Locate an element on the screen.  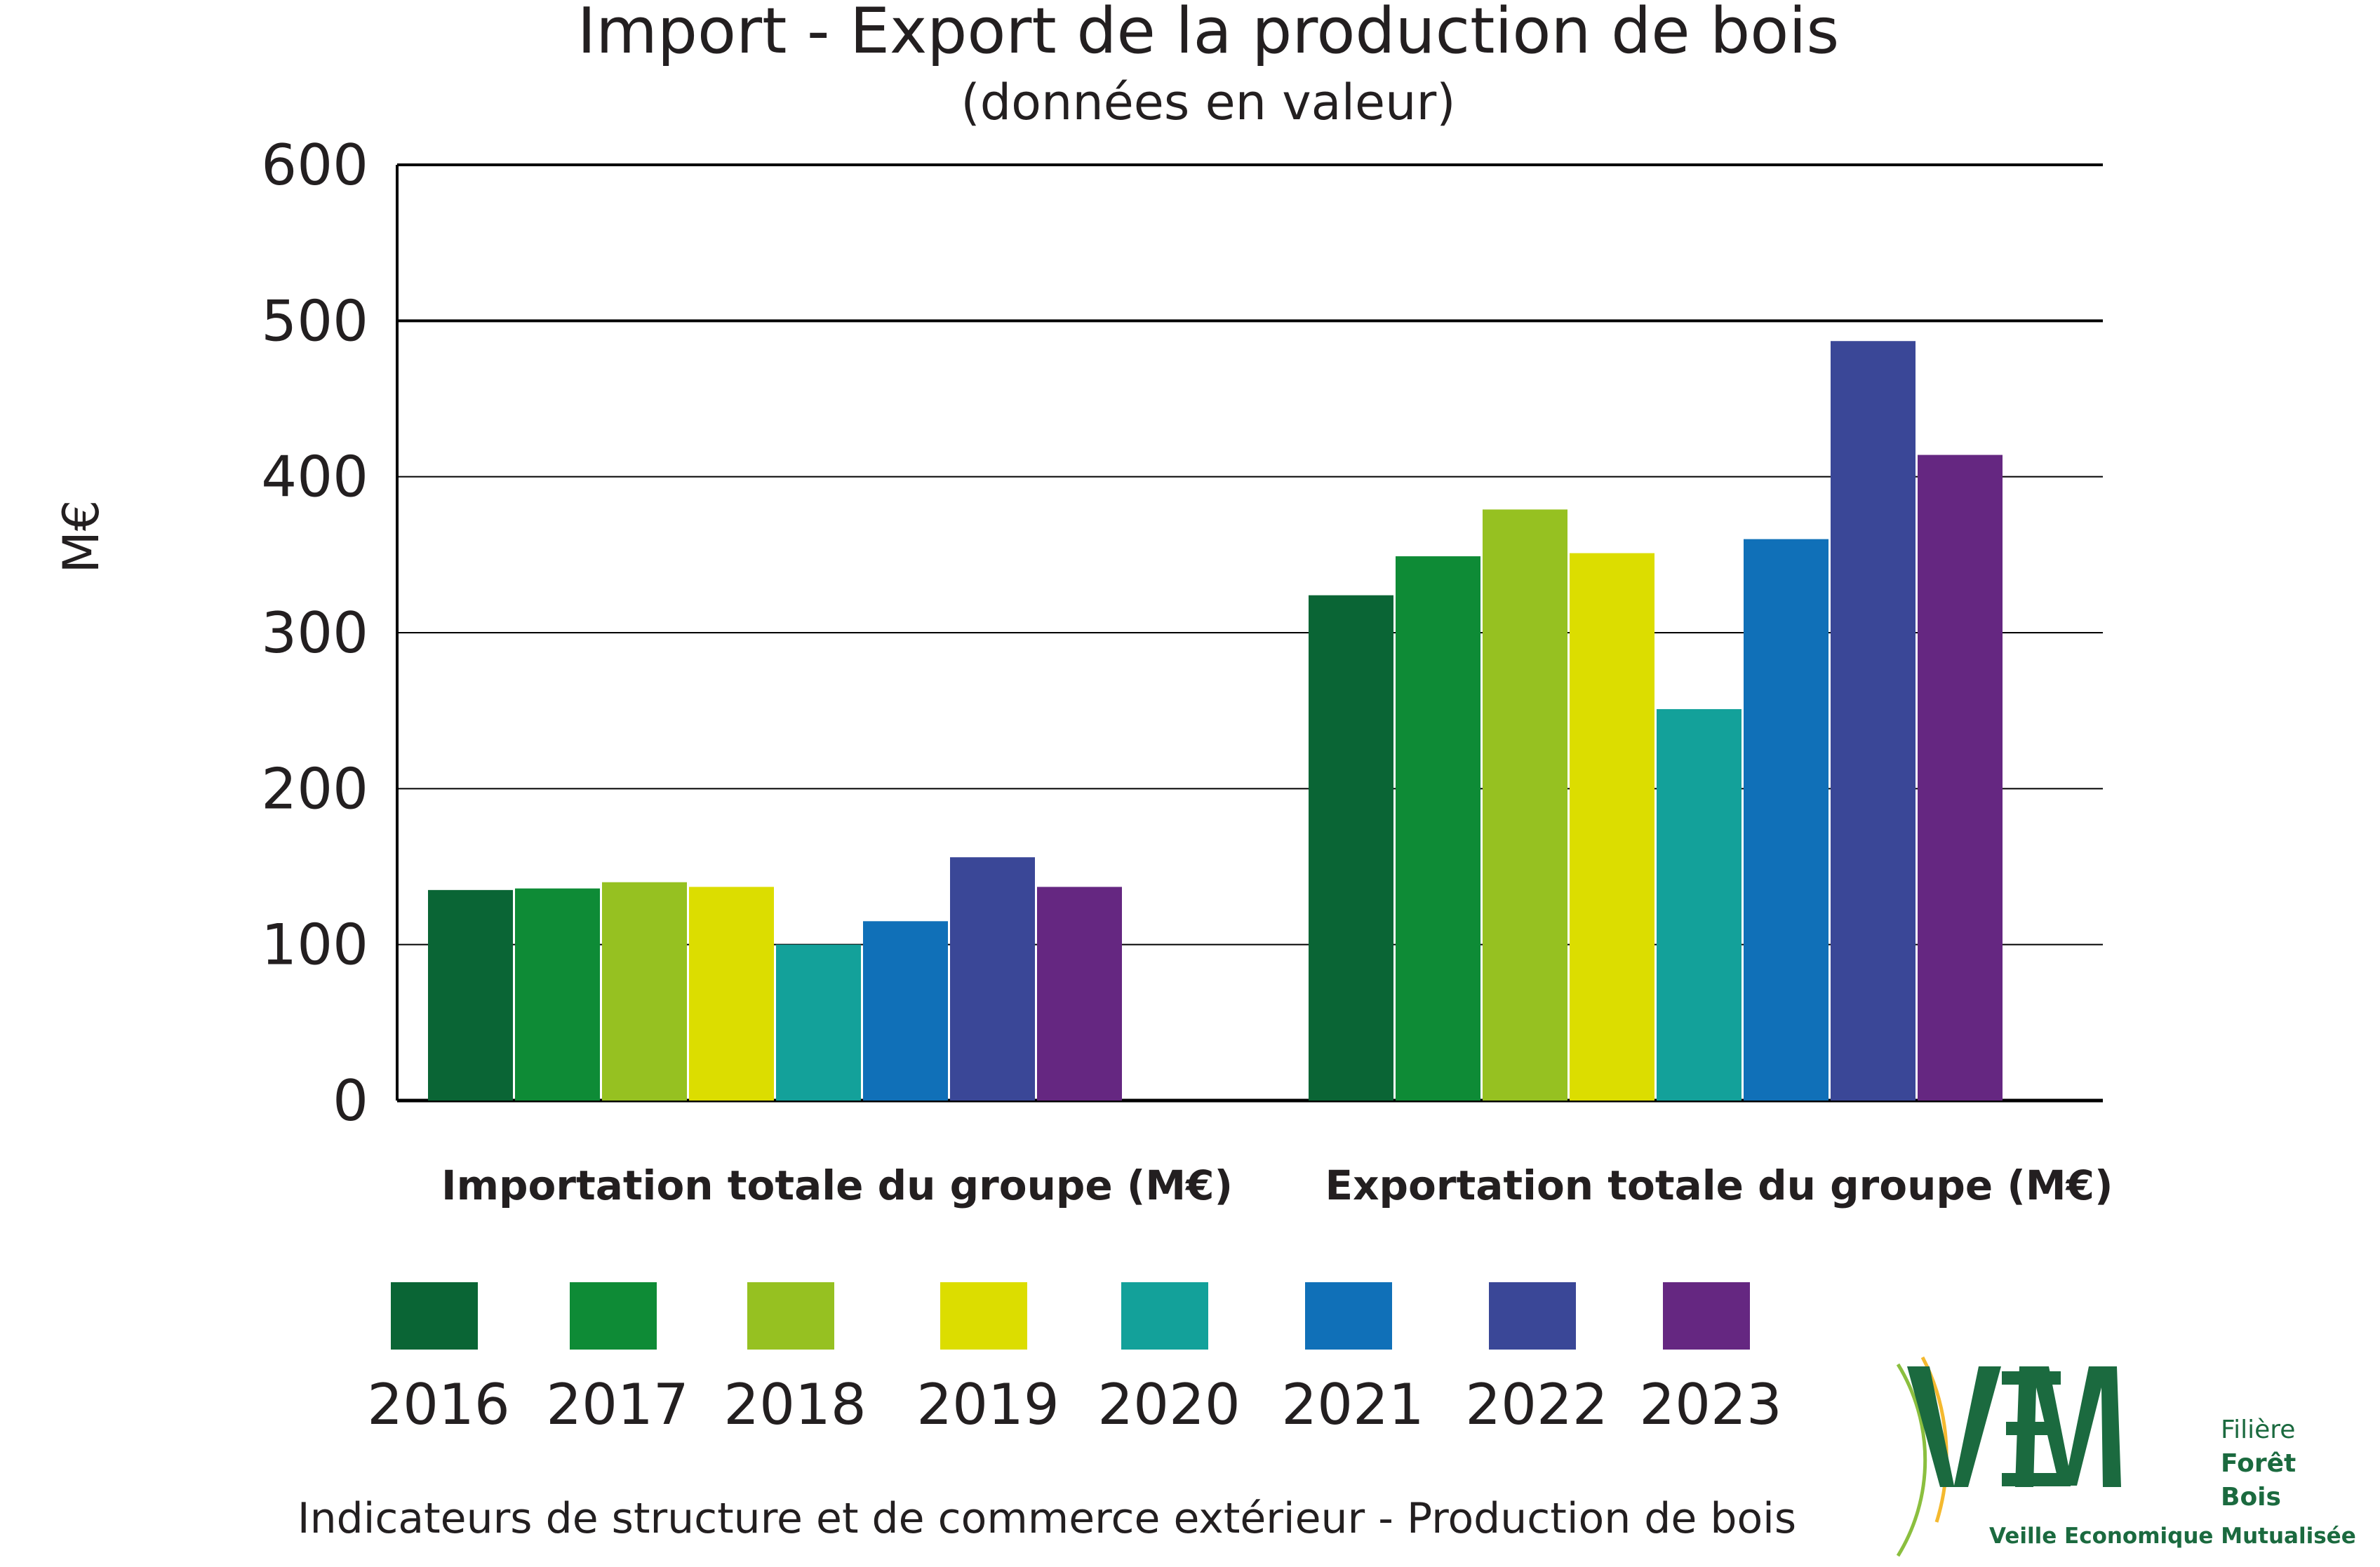
y-tick-label: 500 is located at coordinates (315, 321).